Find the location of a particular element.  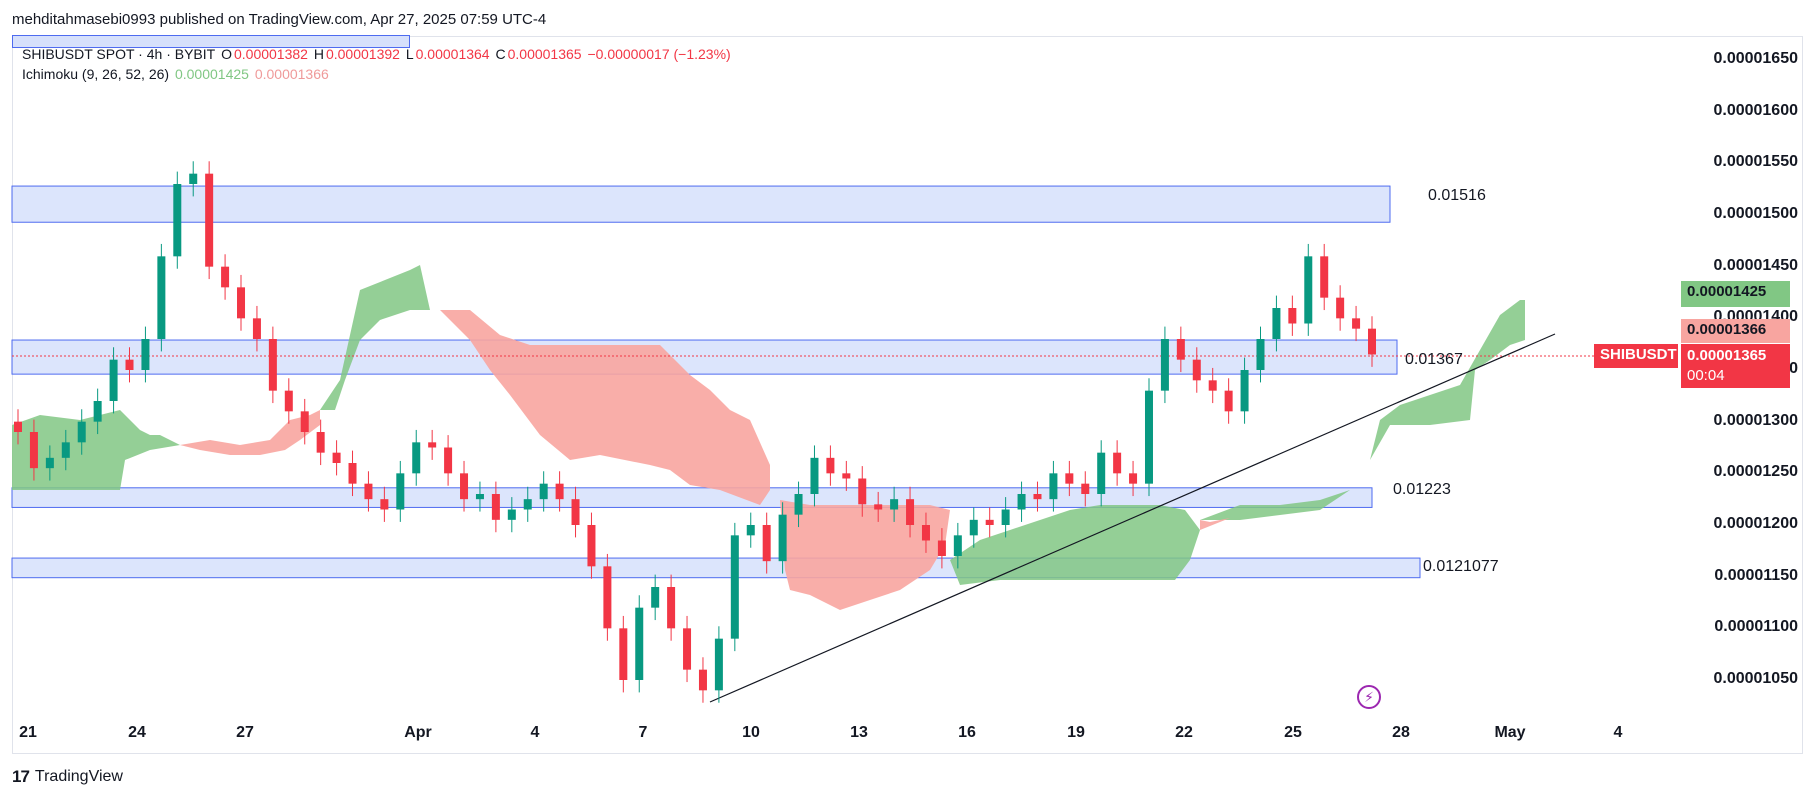

tenkan-price-tag: 0.00001425 is located at coordinates (1735, 294).